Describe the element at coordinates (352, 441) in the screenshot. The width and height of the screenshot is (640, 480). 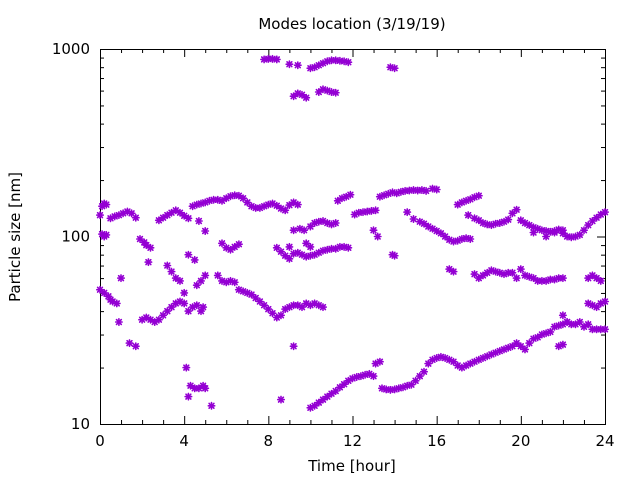
I see `x-tick-label: 12` at that location.